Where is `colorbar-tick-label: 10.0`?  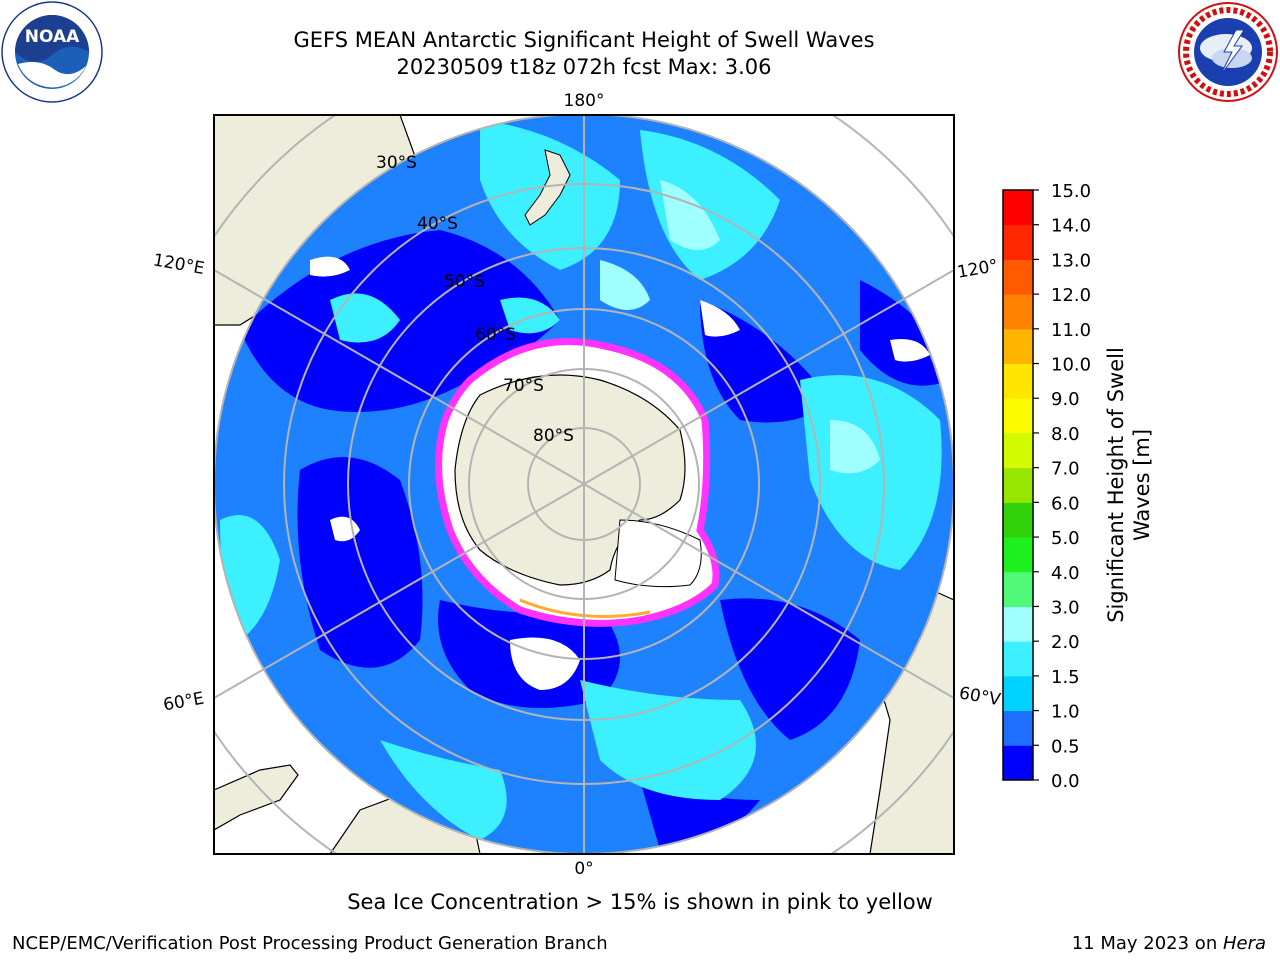 colorbar-tick-label: 10.0 is located at coordinates (1071, 365).